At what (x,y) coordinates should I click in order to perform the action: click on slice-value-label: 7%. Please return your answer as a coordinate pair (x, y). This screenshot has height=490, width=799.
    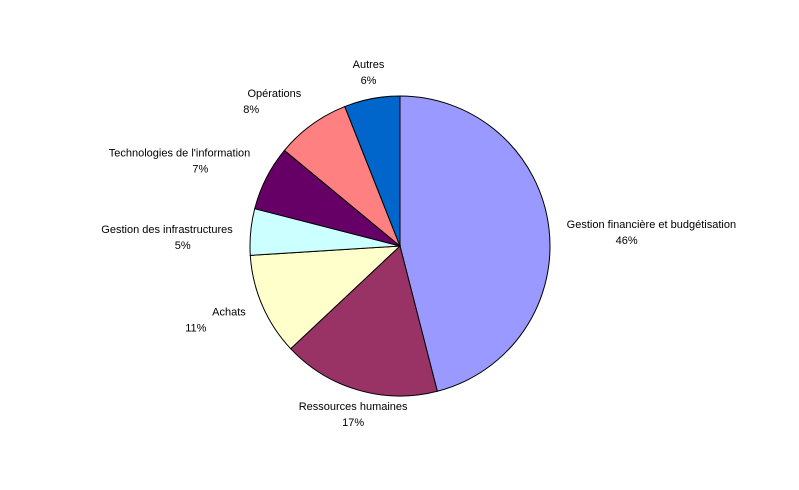
    Looking at the image, I should click on (200, 170).